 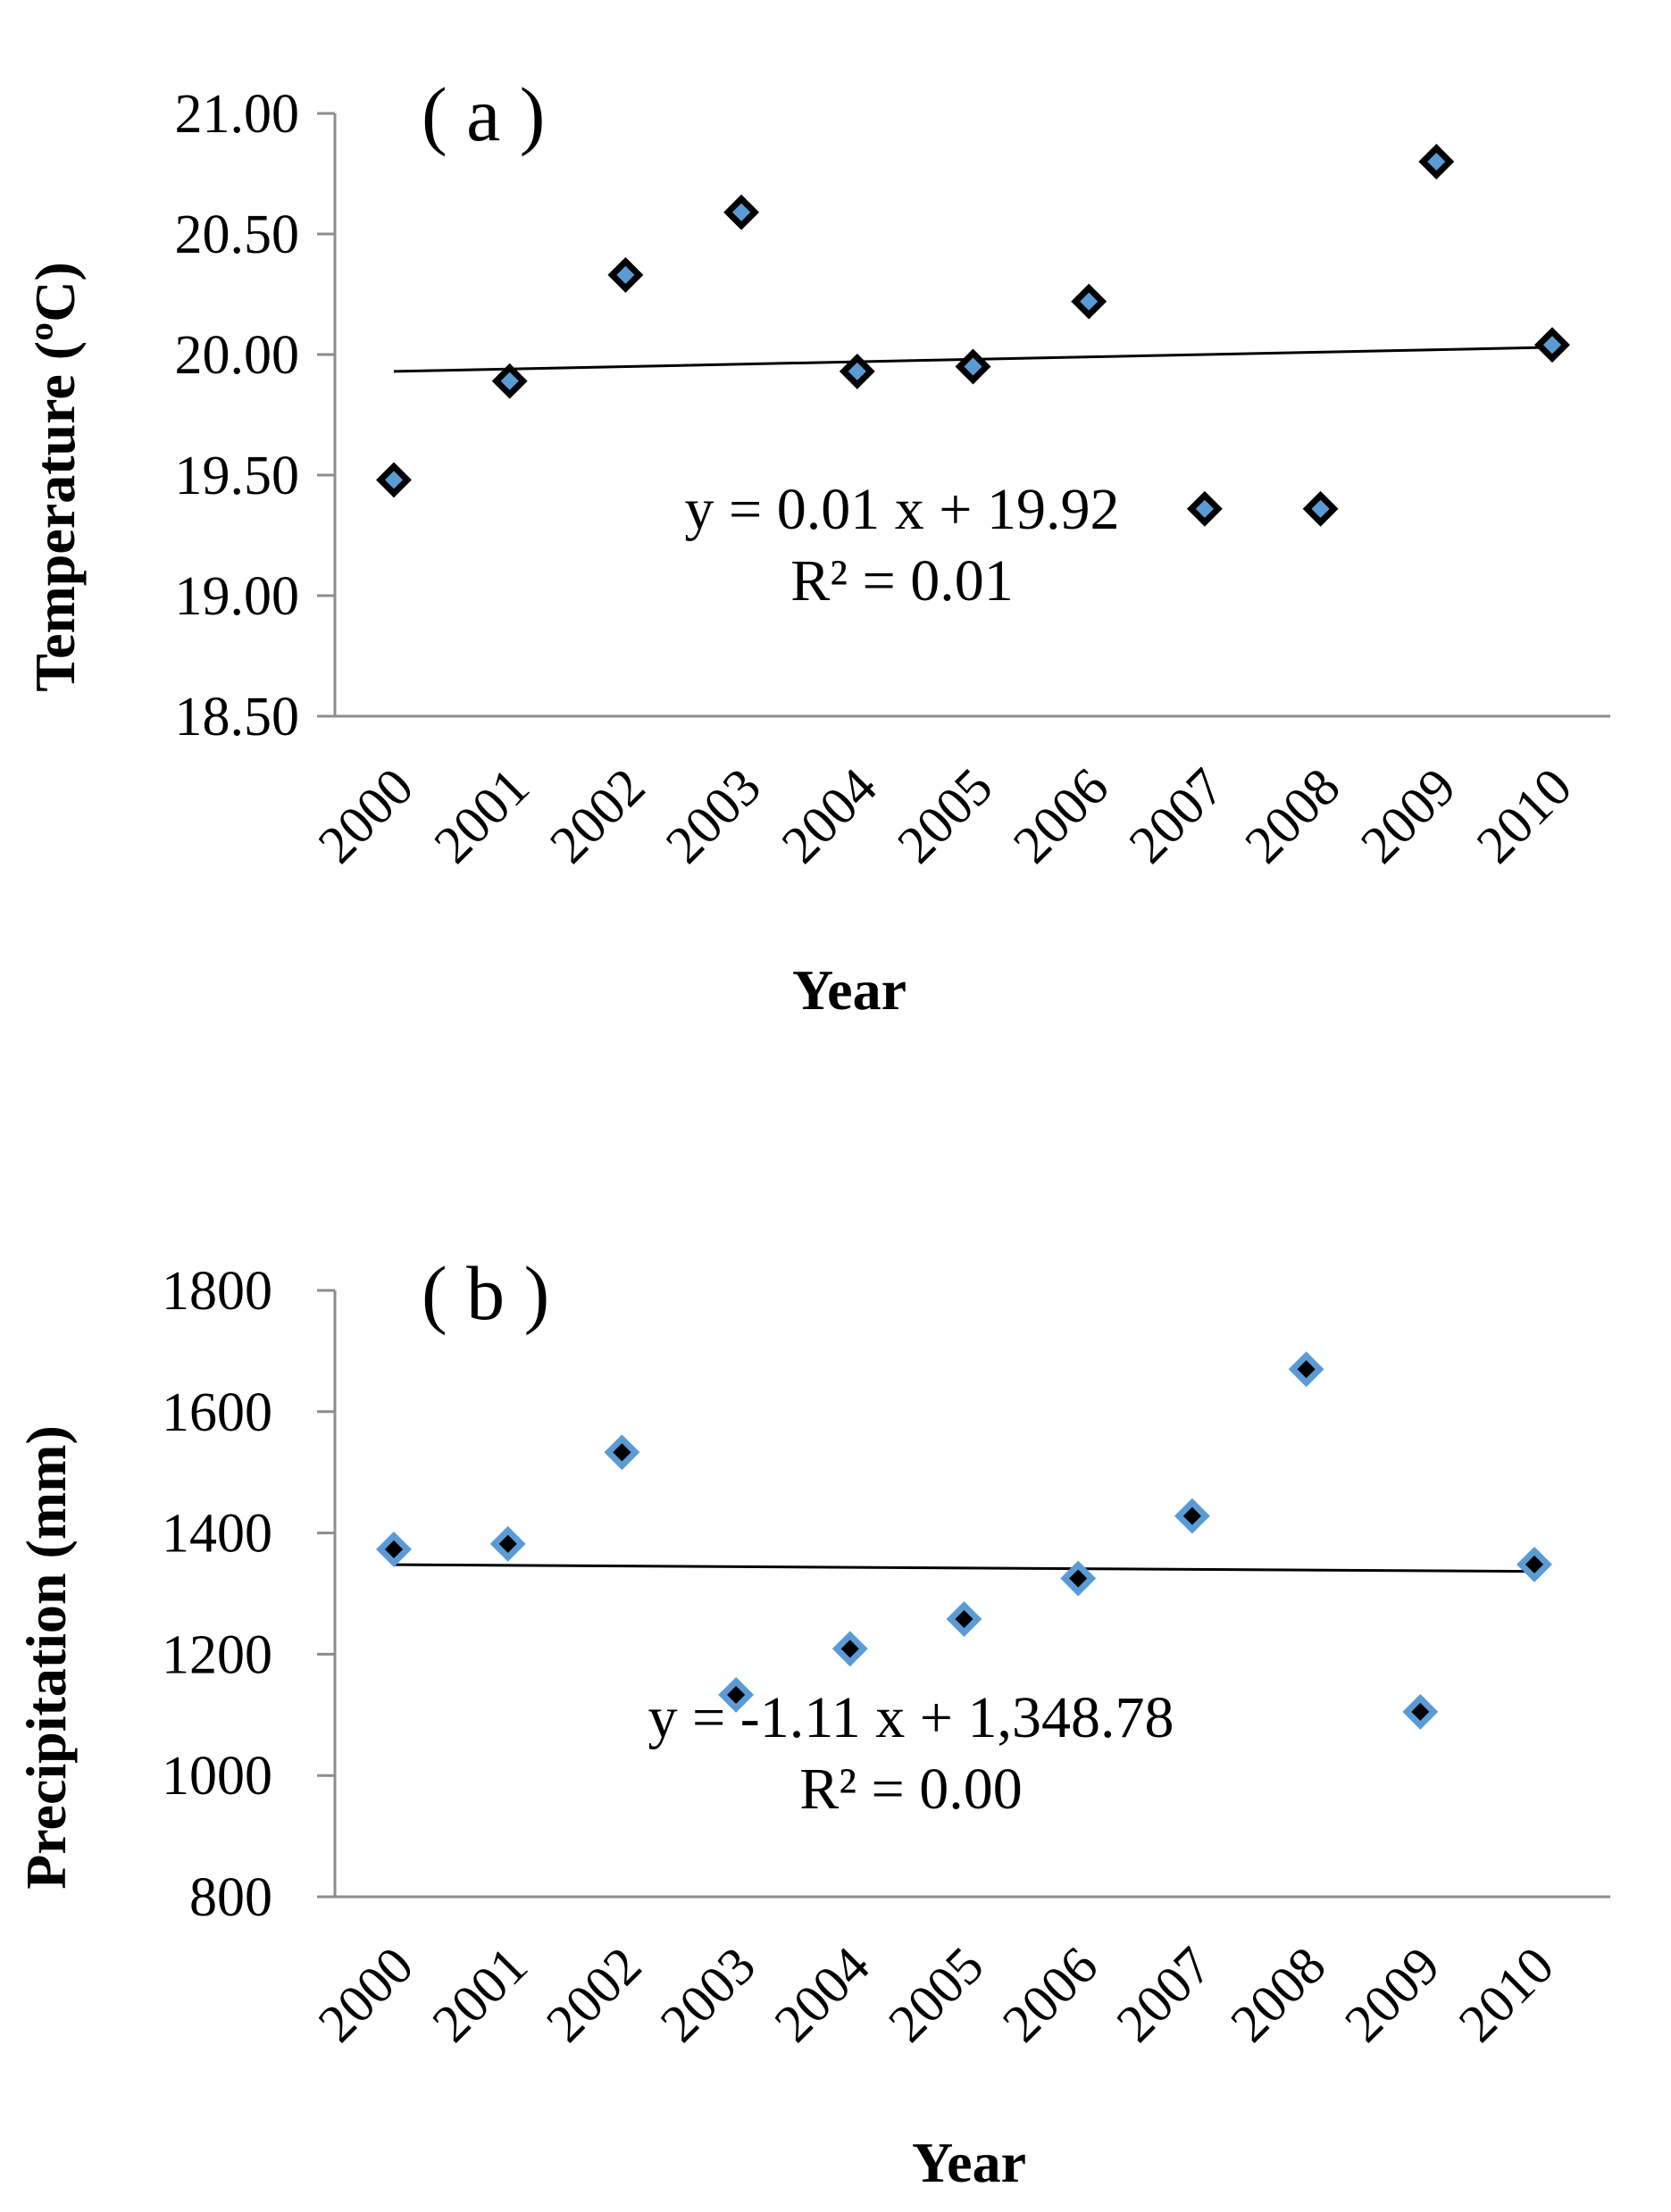 I want to click on r-squared-label: R² = 0.00, so click(x=911, y=1789).